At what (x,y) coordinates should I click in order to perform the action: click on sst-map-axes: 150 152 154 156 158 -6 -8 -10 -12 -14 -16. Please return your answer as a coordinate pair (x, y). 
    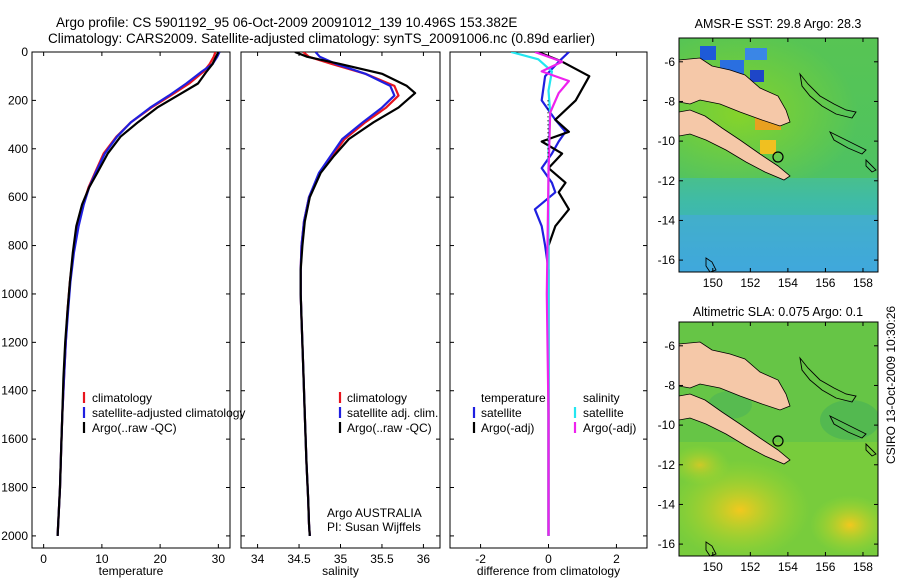
    Looking at the image, I should click on (768, 164).